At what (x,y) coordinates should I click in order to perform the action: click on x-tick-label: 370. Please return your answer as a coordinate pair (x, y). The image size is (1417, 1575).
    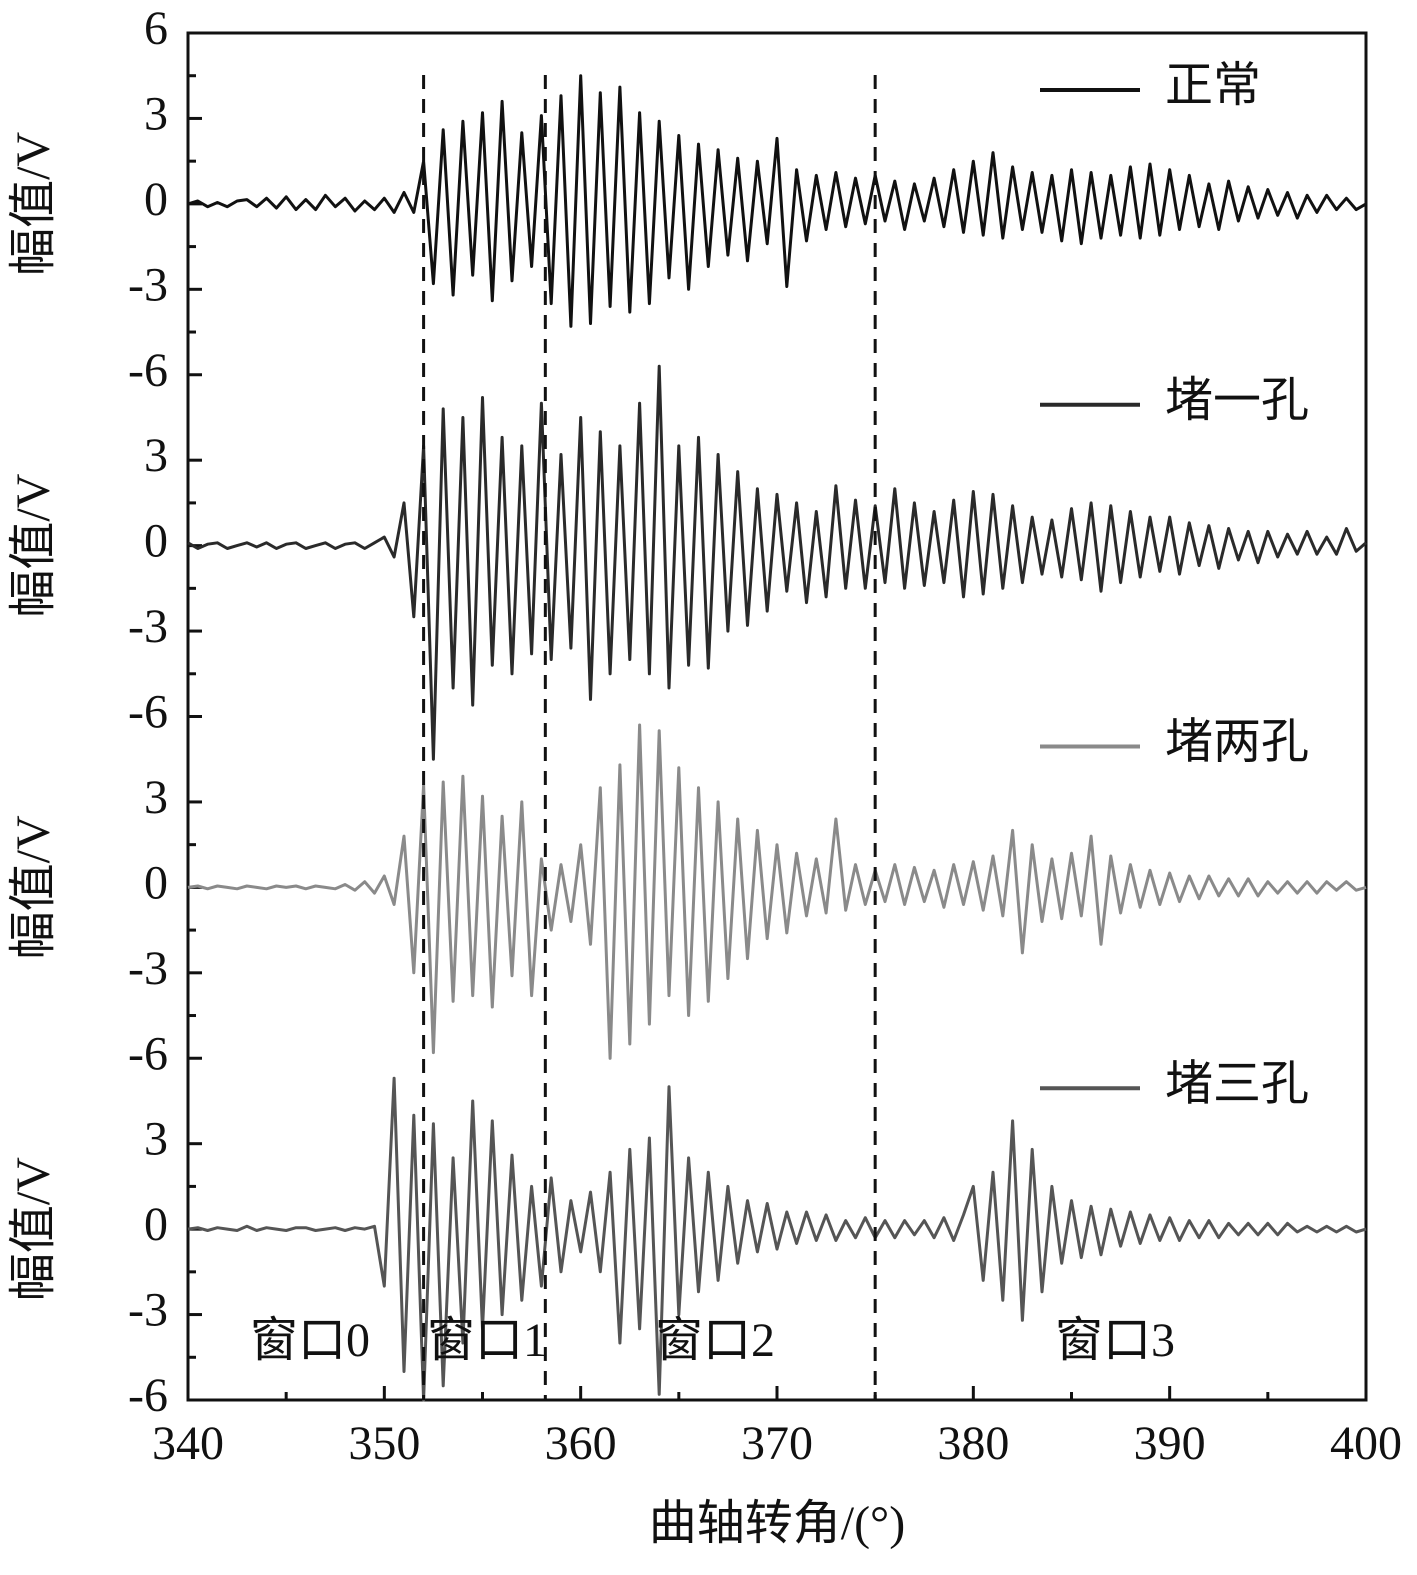
    Looking at the image, I should click on (777, 1443).